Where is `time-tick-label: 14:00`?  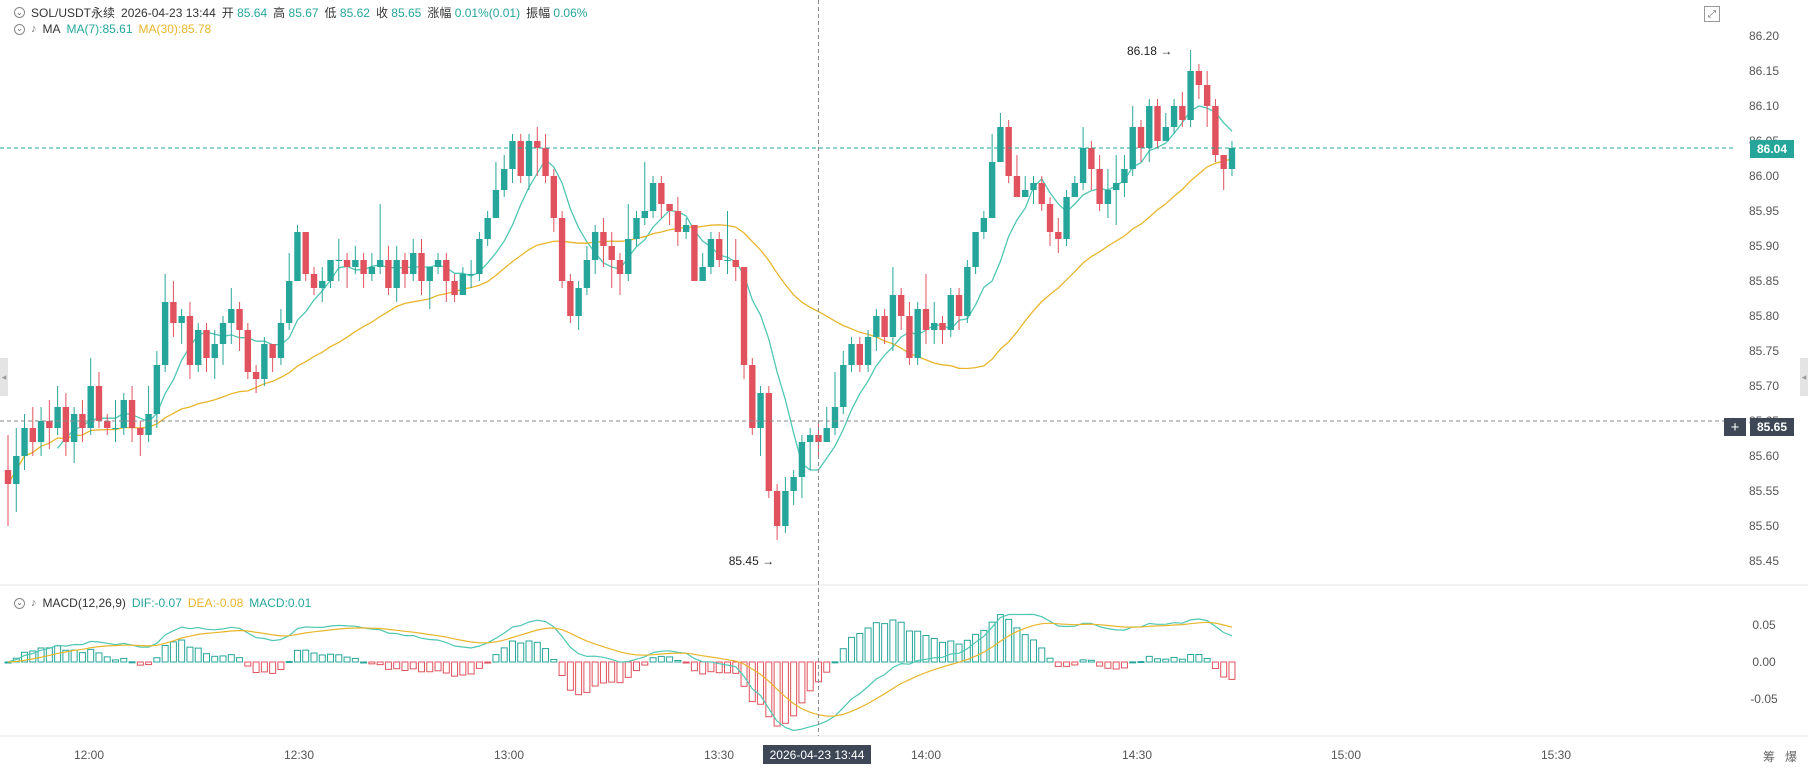
time-tick-label: 14:00 is located at coordinates (926, 755).